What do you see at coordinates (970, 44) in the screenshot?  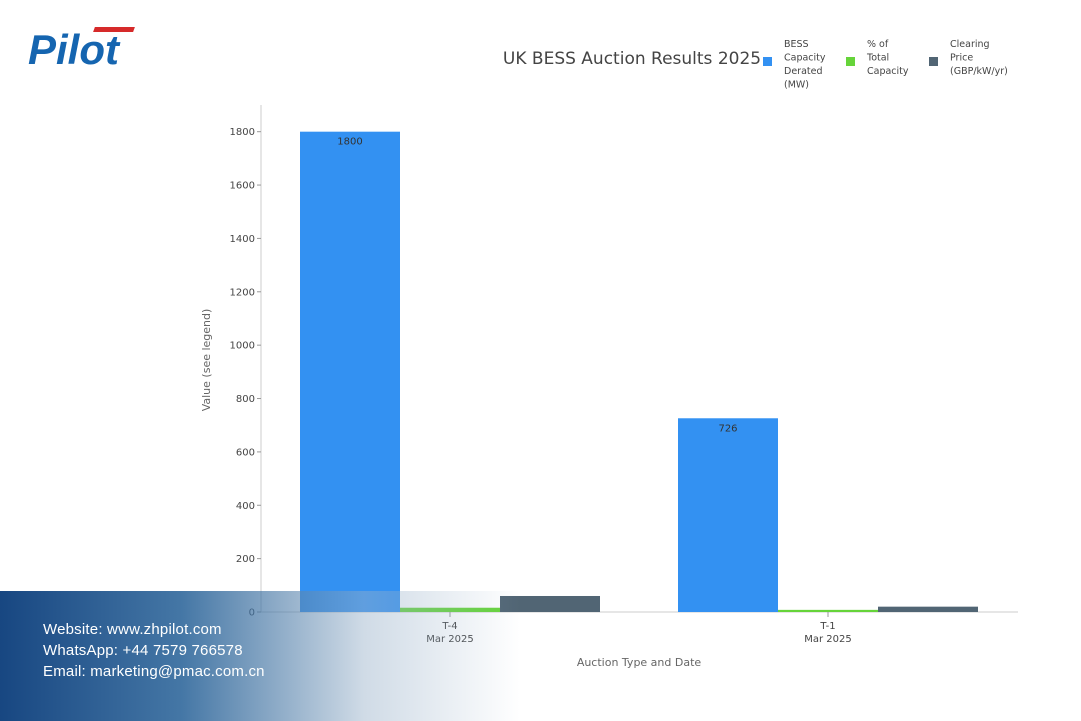 I see `legend-label: Clearing` at bounding box center [970, 44].